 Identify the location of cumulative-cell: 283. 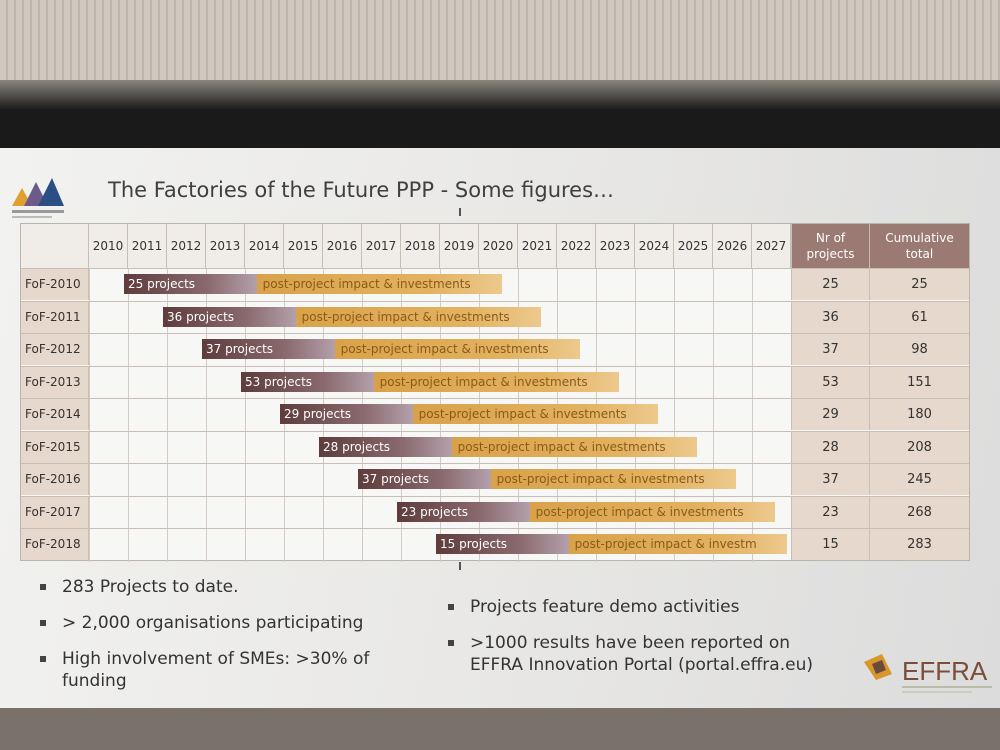
(919, 544).